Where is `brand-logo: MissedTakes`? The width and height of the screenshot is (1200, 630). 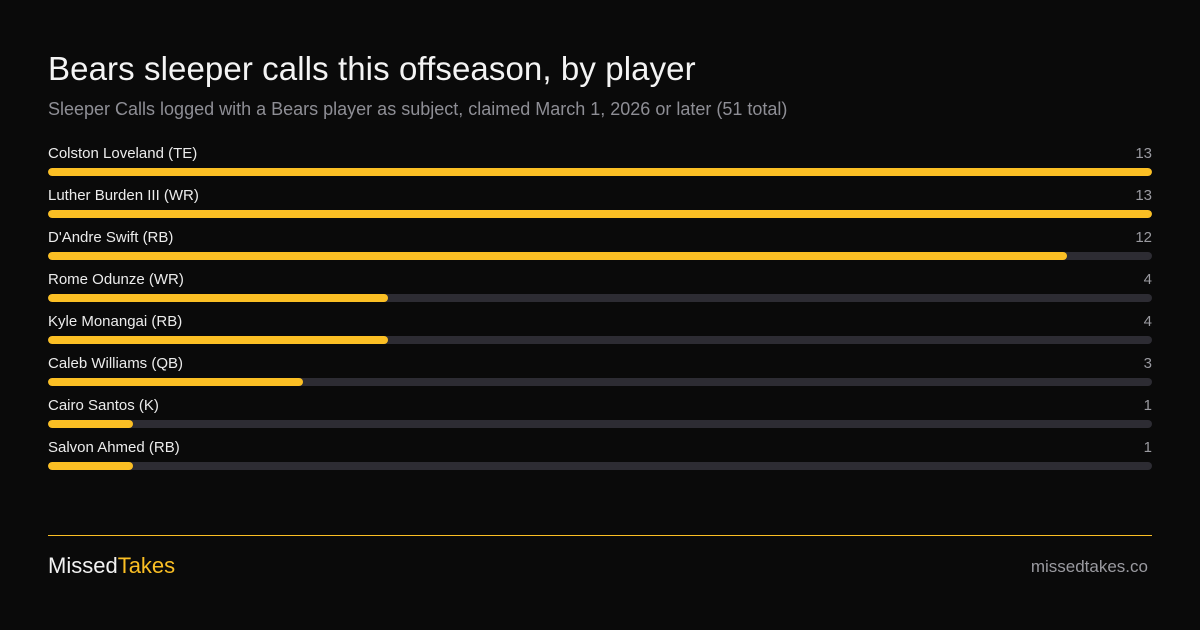
brand-logo: MissedTakes is located at coordinates (111, 566).